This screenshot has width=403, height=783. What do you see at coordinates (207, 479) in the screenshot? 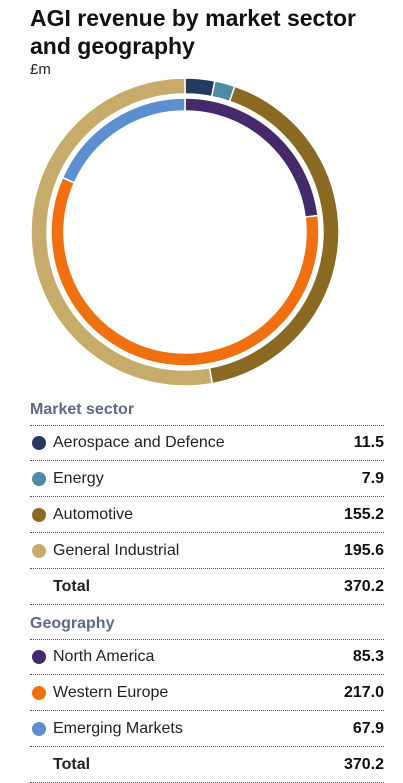
I see `market-sector-row: Energy 7.9` at bounding box center [207, 479].